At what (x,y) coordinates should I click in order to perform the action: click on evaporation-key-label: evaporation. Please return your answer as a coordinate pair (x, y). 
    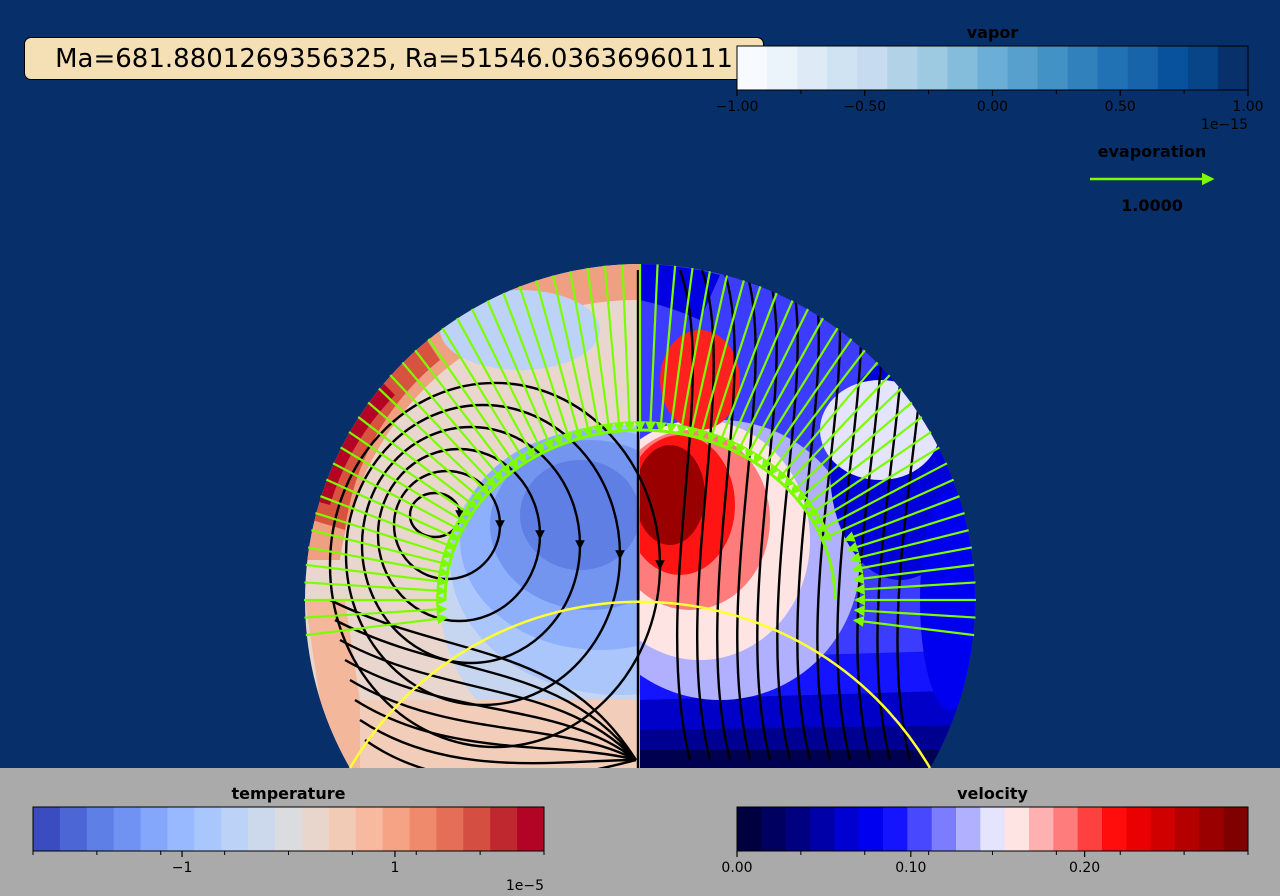
    Looking at the image, I should click on (1152, 151).